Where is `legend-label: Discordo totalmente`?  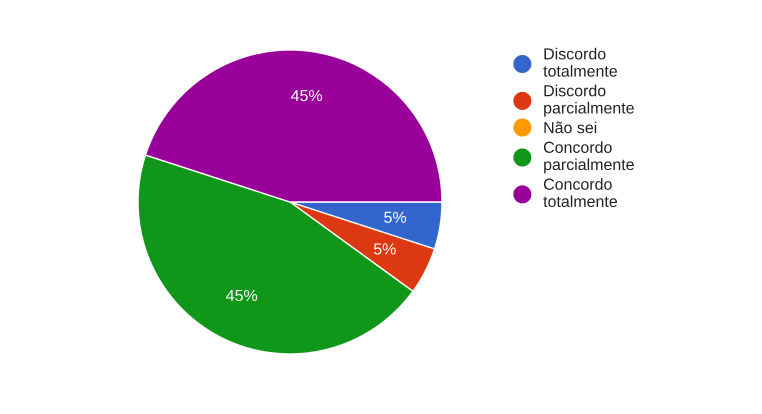 legend-label: Discordo totalmente is located at coordinates (580, 62).